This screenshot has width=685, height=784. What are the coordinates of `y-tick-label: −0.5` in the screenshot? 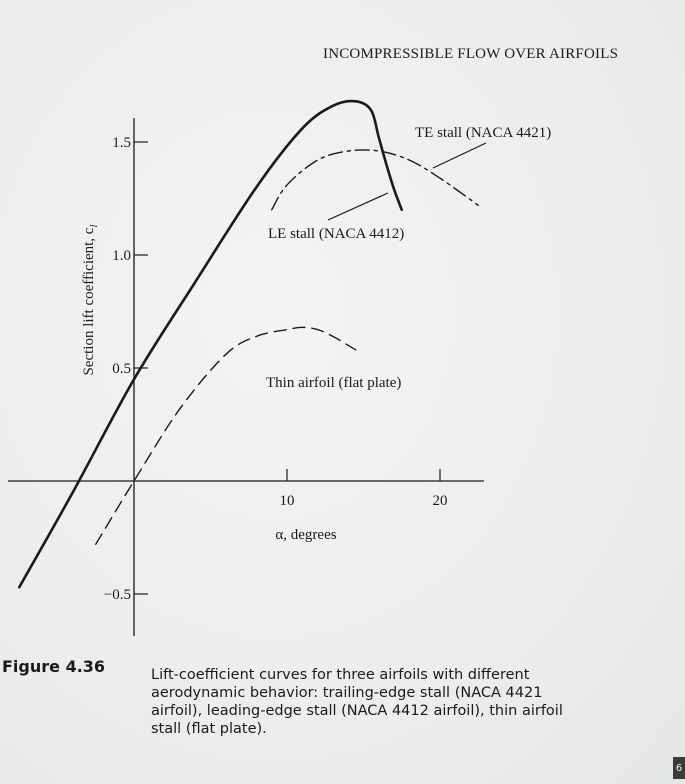 It's located at (117, 595).